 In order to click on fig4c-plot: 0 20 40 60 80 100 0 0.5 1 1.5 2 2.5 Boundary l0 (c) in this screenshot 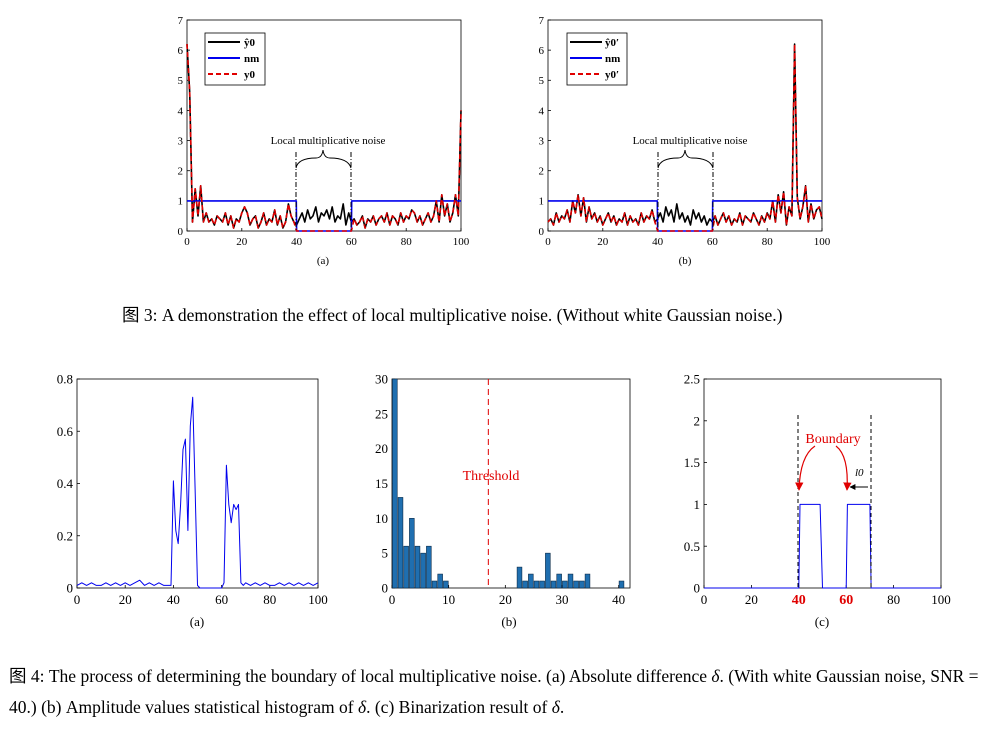, I will do `click(817, 500)`.